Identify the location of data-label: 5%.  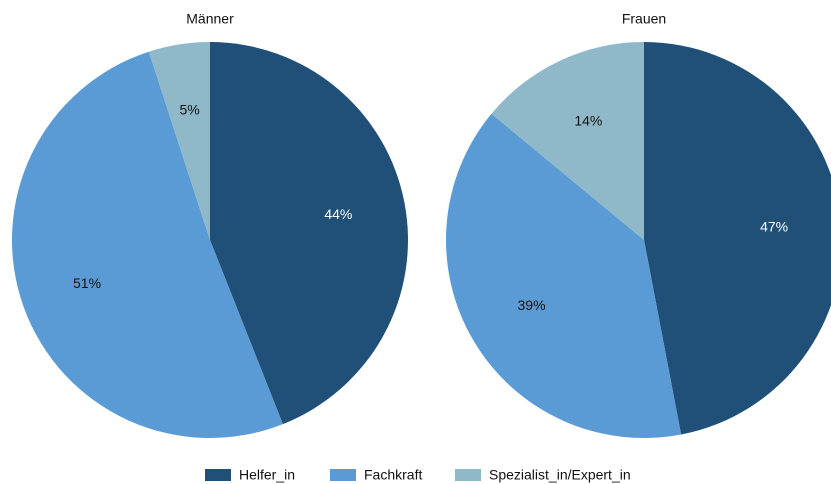
(189, 110).